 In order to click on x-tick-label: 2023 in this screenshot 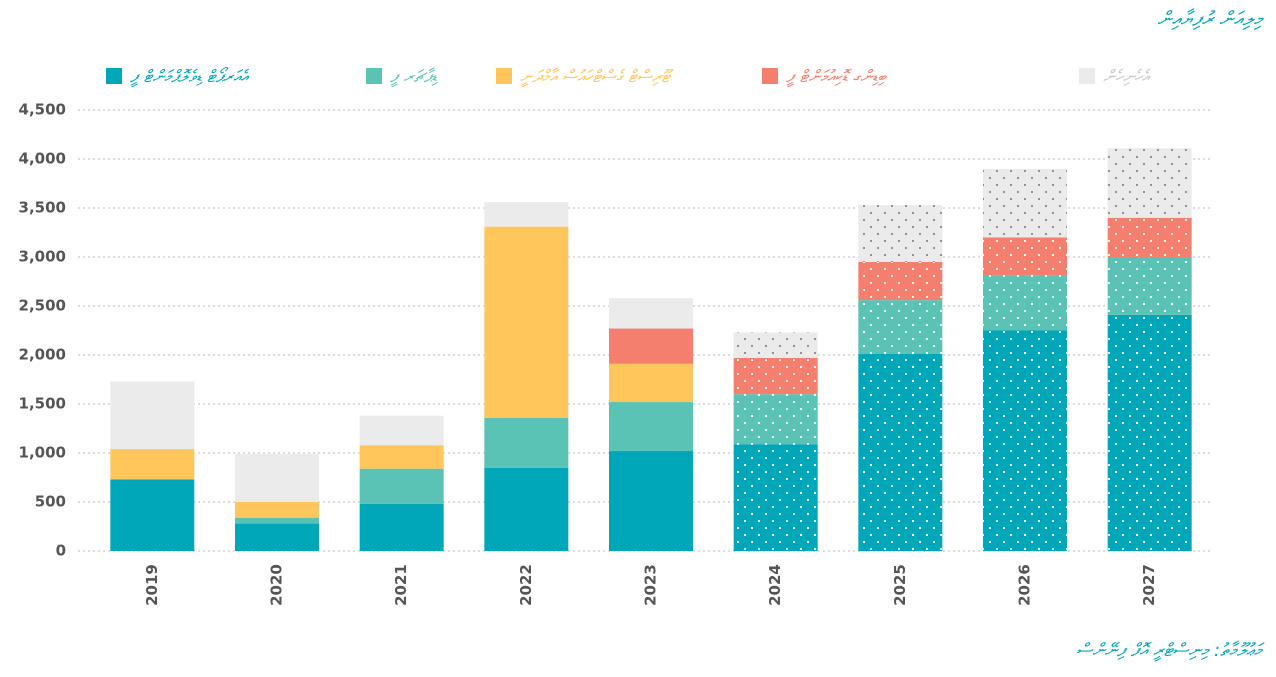, I will do `click(651, 585)`.